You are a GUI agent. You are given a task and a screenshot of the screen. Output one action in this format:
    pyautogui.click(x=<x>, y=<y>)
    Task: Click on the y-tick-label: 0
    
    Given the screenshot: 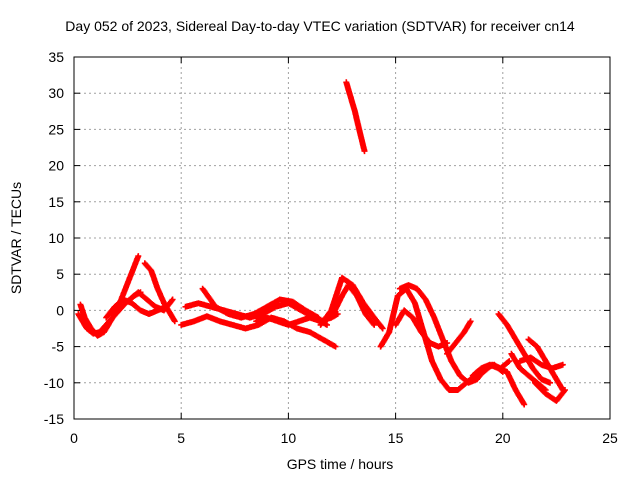 What is the action you would take?
    pyautogui.click(x=60, y=310)
    